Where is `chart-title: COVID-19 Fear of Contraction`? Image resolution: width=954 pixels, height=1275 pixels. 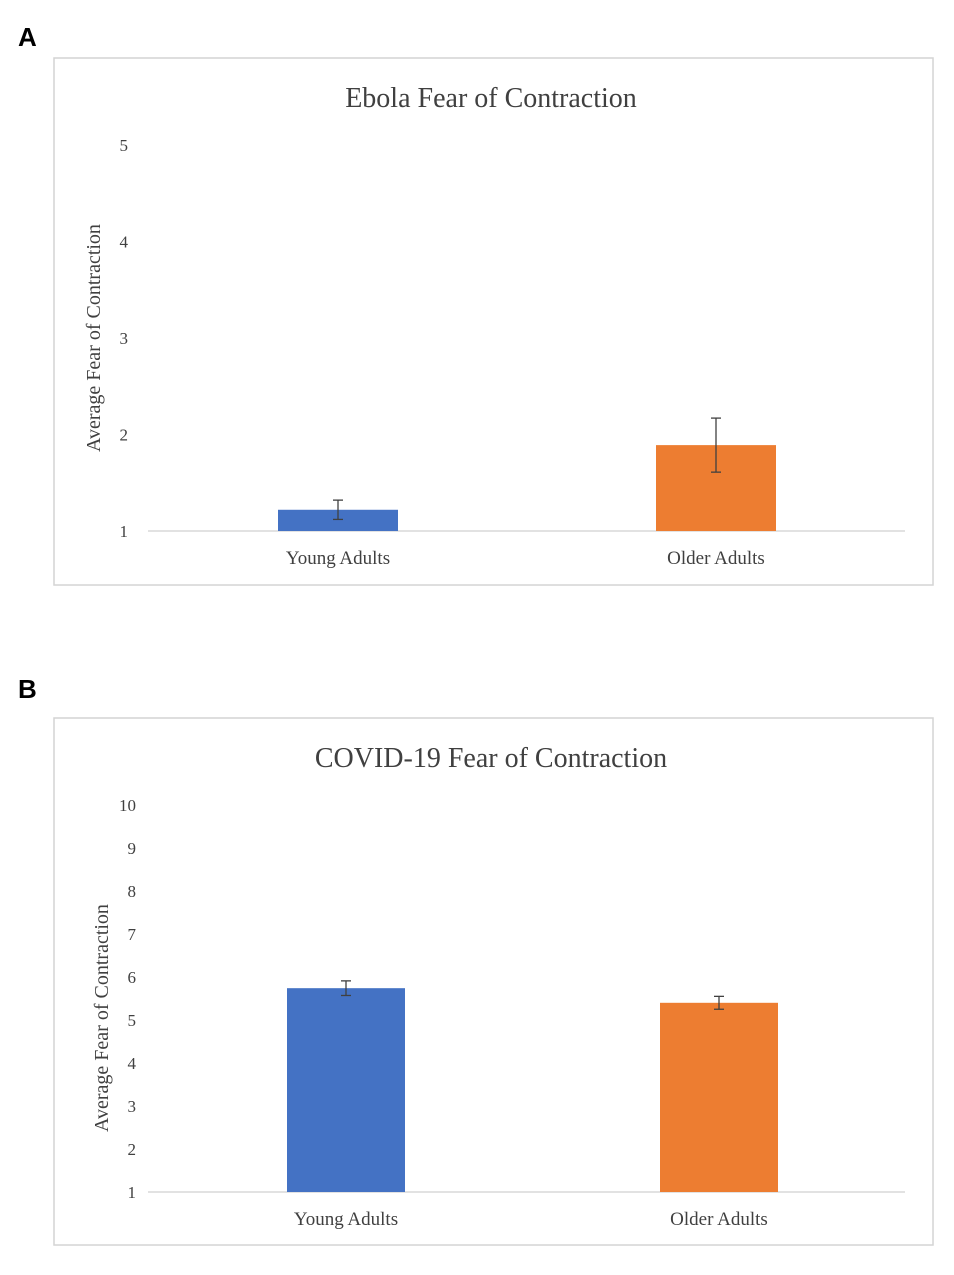 chart-title: COVID-19 Fear of Contraction is located at coordinates (491, 758).